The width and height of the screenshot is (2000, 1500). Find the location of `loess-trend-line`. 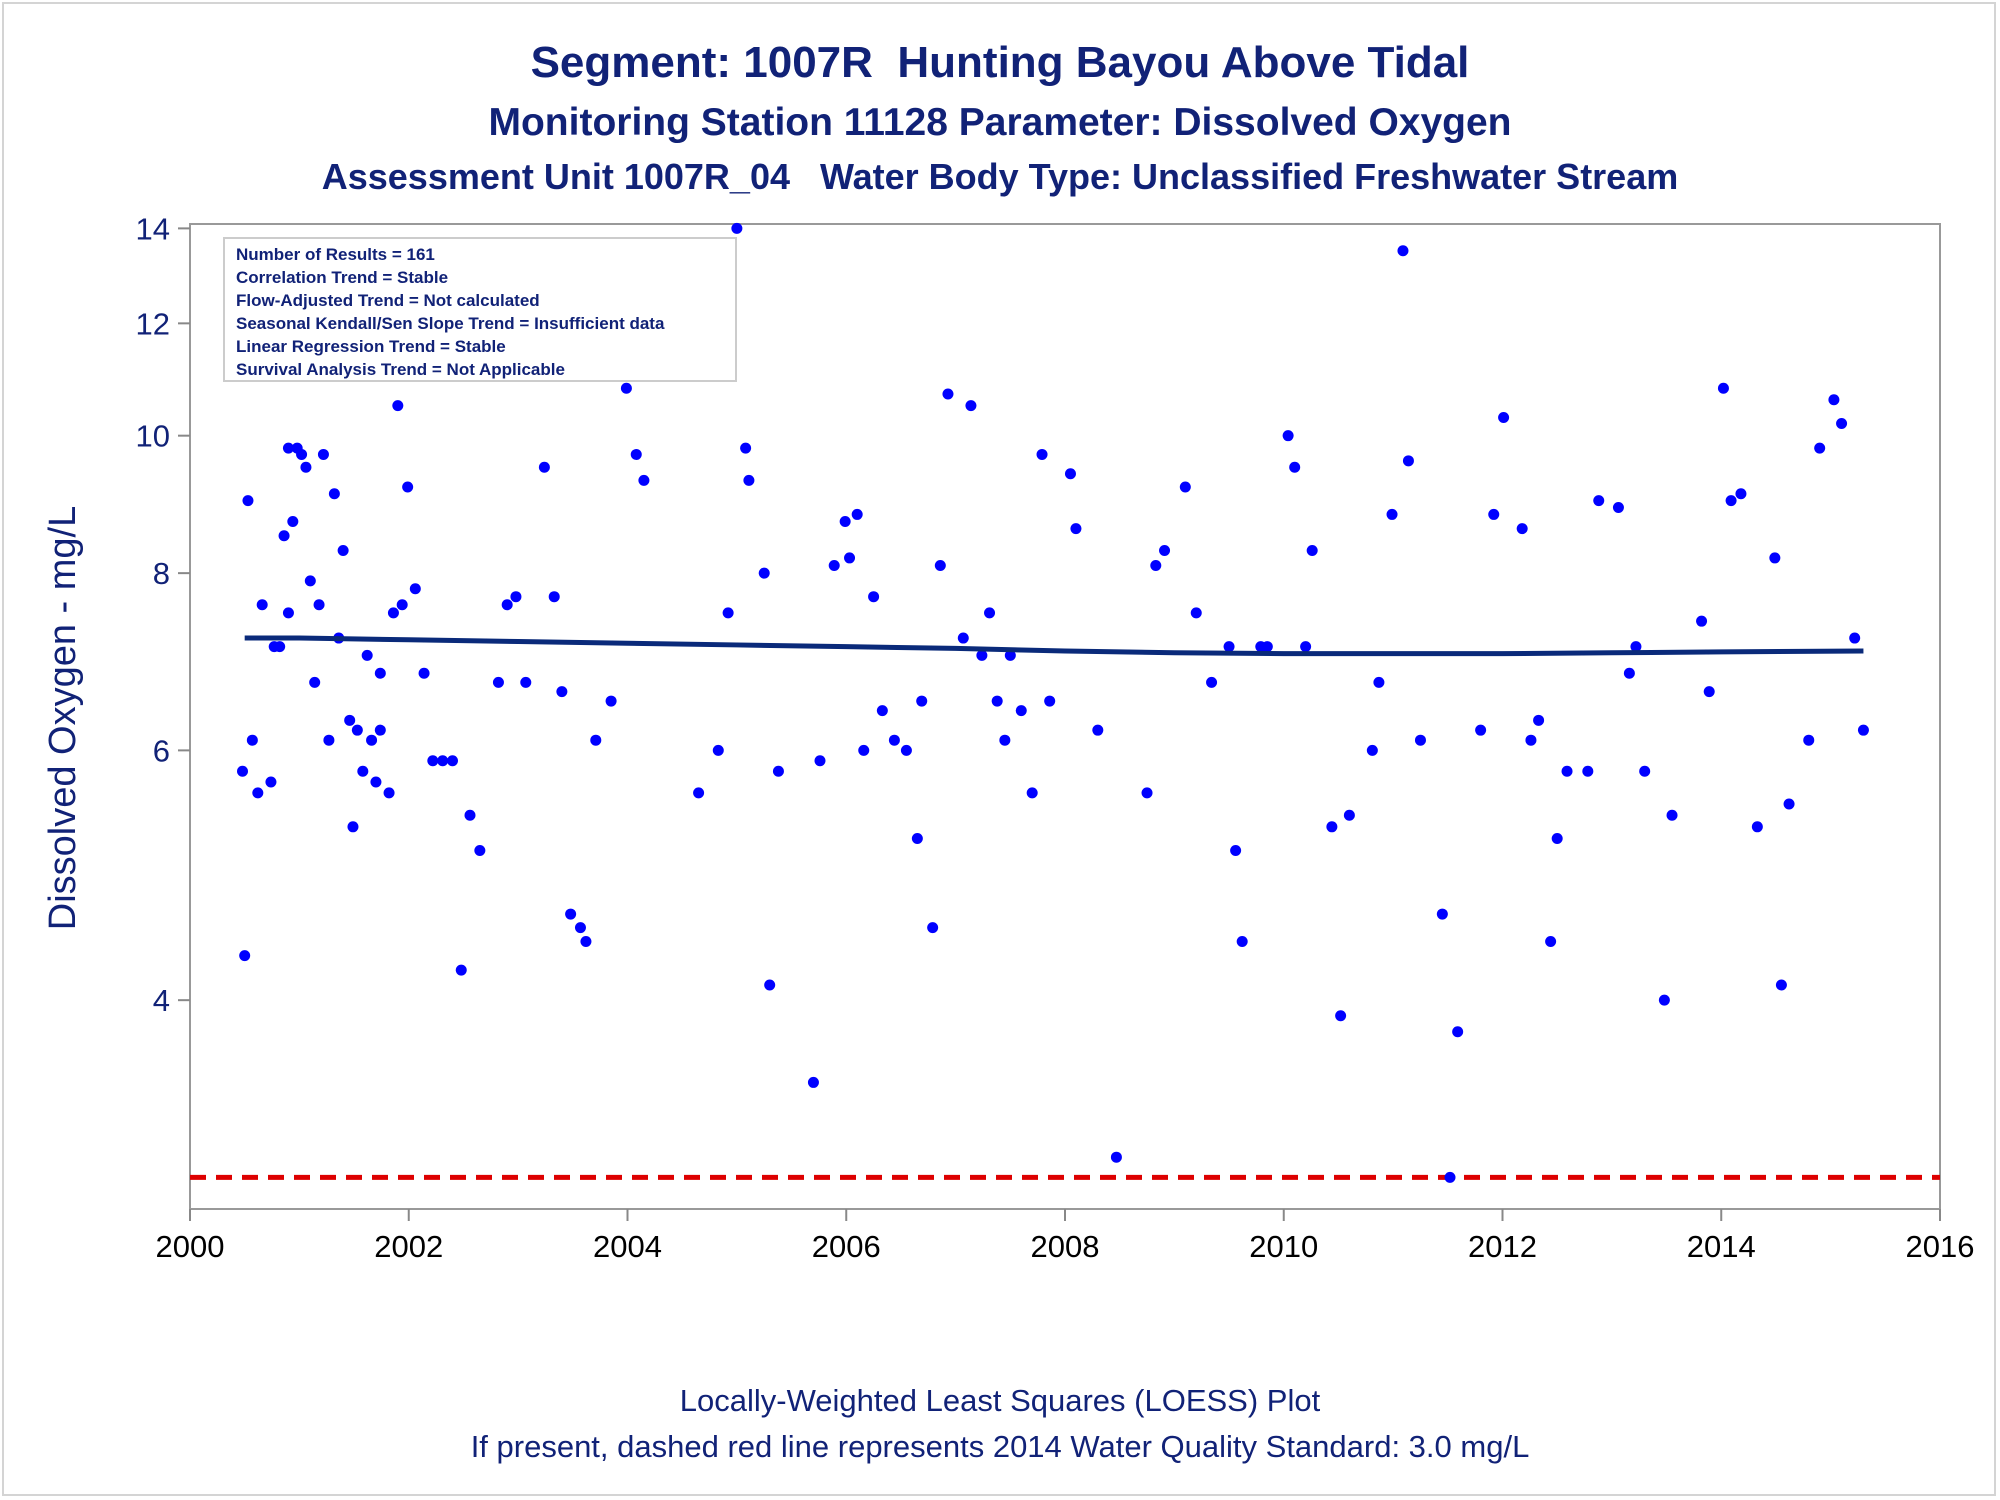

loess-trend-line is located at coordinates (1054, 646).